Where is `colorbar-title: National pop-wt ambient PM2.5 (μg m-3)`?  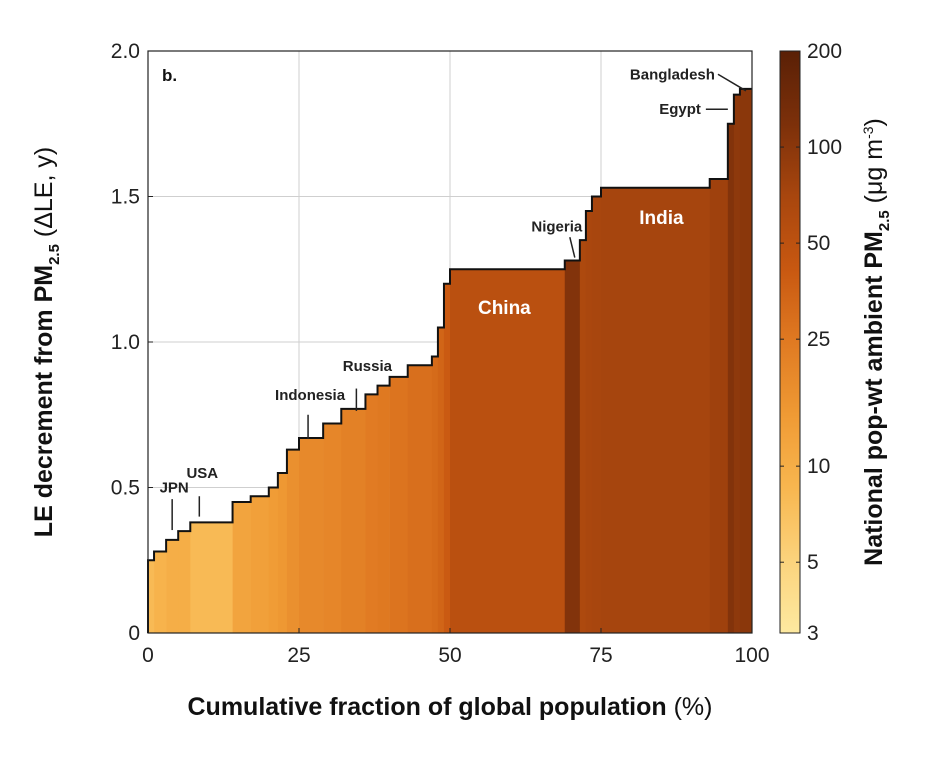
colorbar-title: National pop-wt ambient PM2.5 (μg m-3) is located at coordinates (876, 342).